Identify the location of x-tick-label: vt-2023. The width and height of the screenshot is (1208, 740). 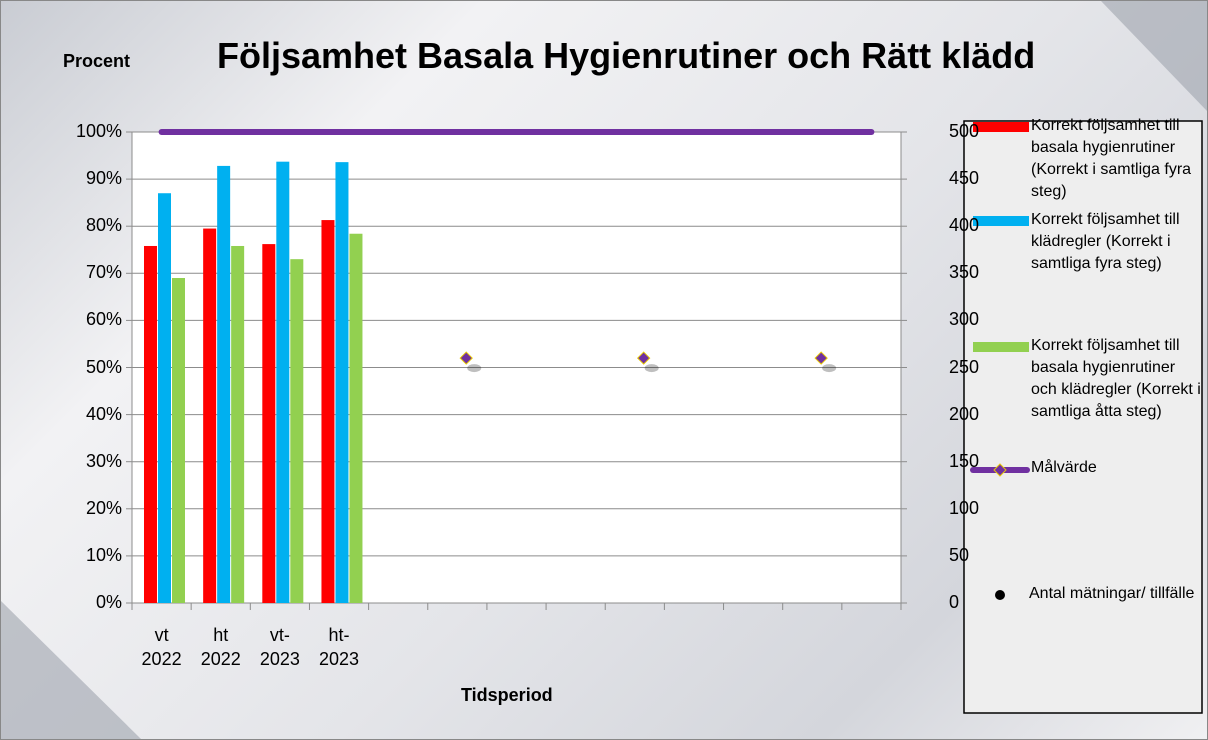
(279, 647).